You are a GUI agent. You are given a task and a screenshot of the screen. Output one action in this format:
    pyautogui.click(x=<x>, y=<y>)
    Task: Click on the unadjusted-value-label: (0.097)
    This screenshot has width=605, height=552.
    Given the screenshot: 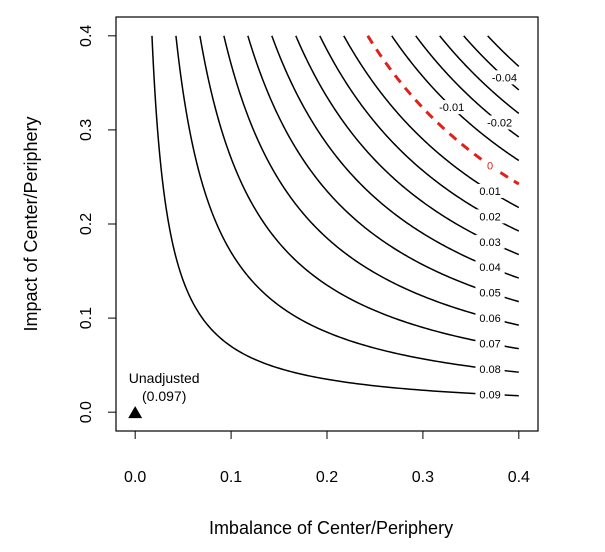 What is the action you would take?
    pyautogui.click(x=164, y=396)
    